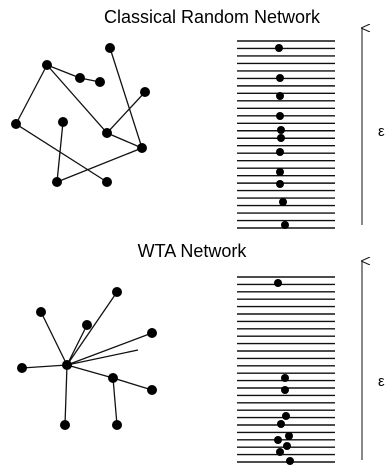 This screenshot has height=465, width=388. I want to click on panel-title: Classical Random Network, so click(212, 17).